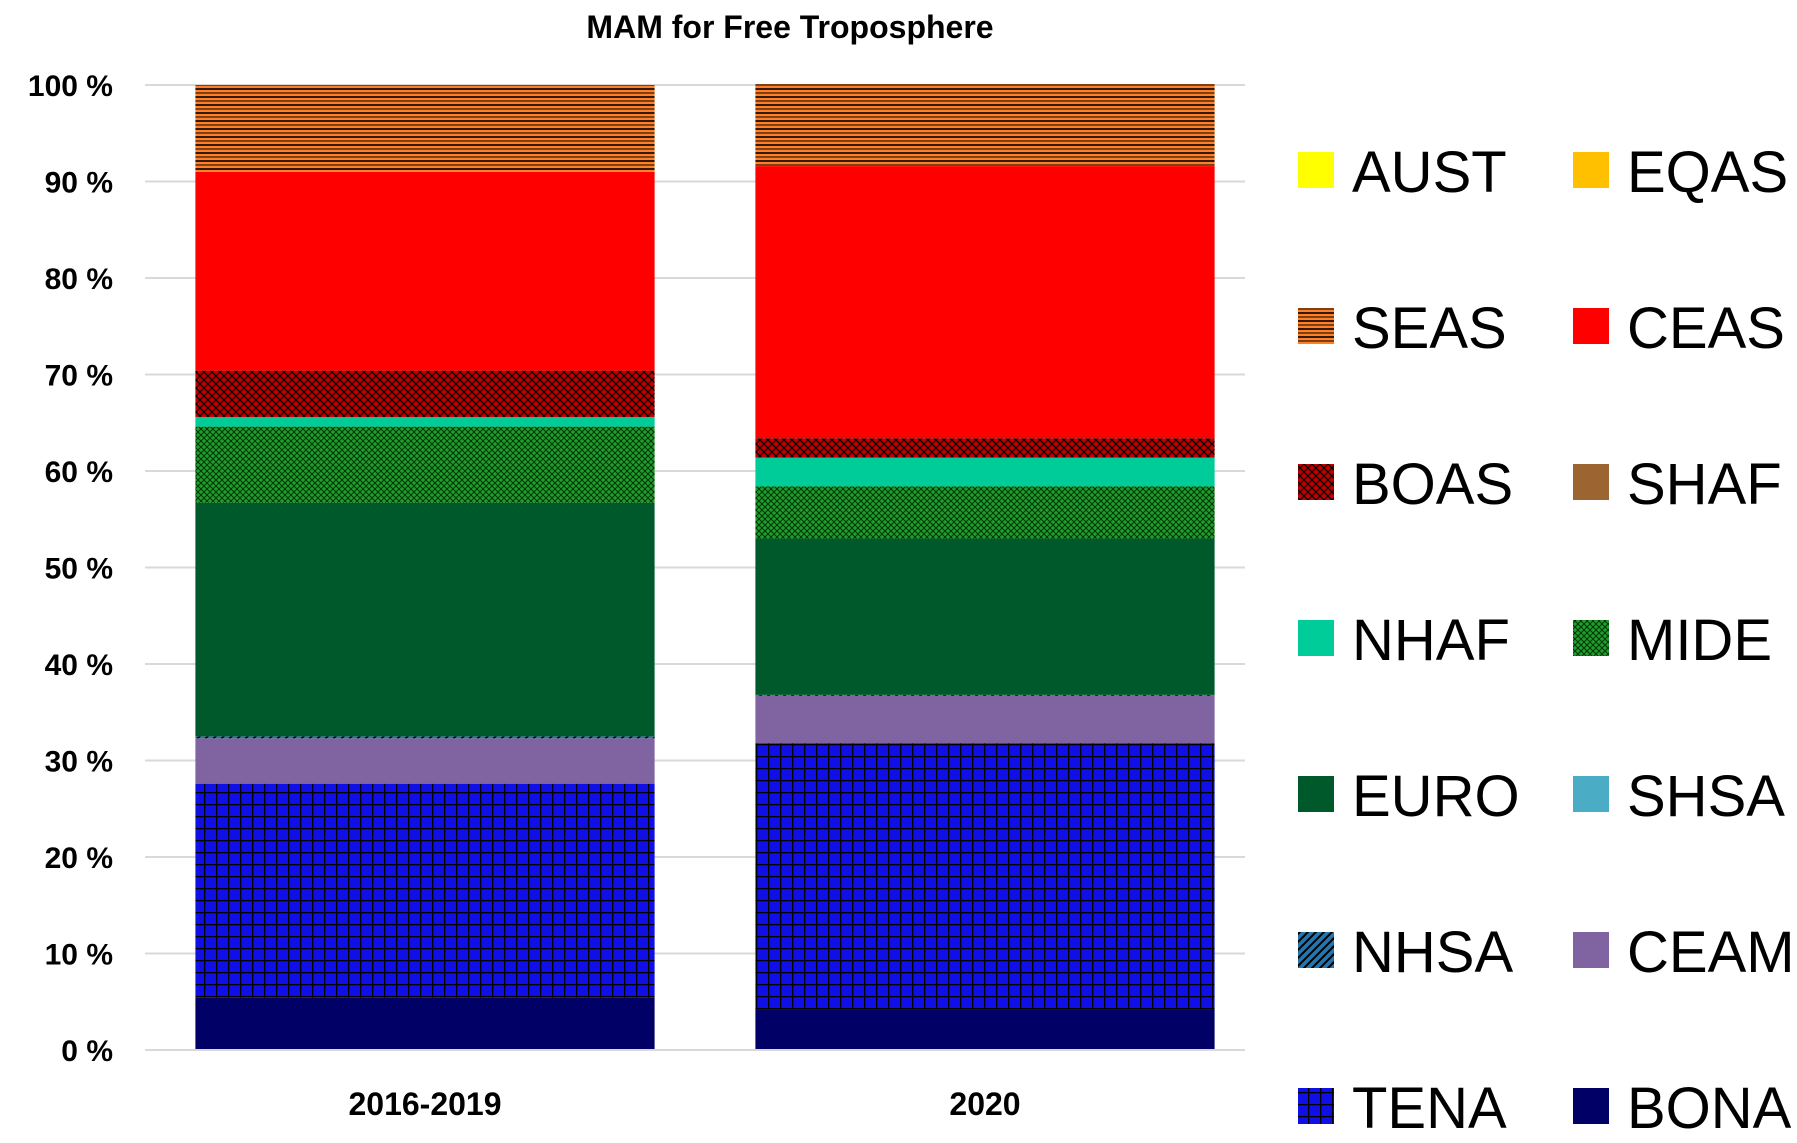 The image size is (1797, 1143). Describe the element at coordinates (1429, 1107) in the screenshot. I see `legend-label-tena: TENA` at that location.